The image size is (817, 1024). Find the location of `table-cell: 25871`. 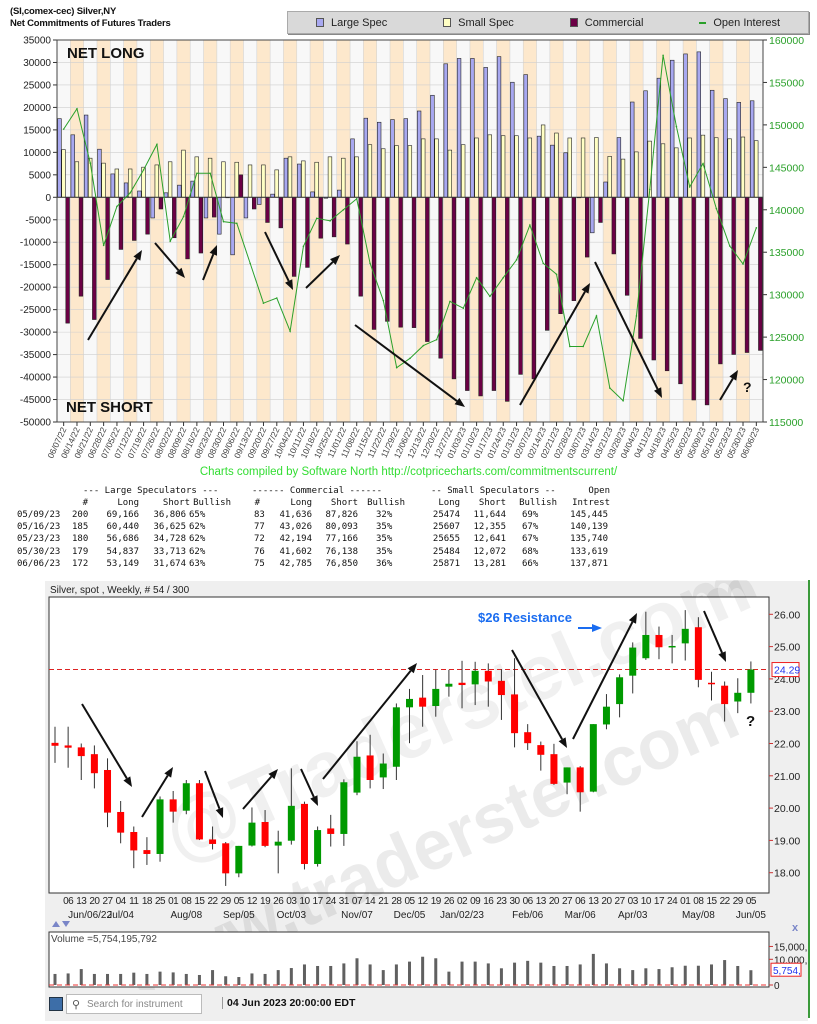

table-cell: 25871 is located at coordinates (446, 563).